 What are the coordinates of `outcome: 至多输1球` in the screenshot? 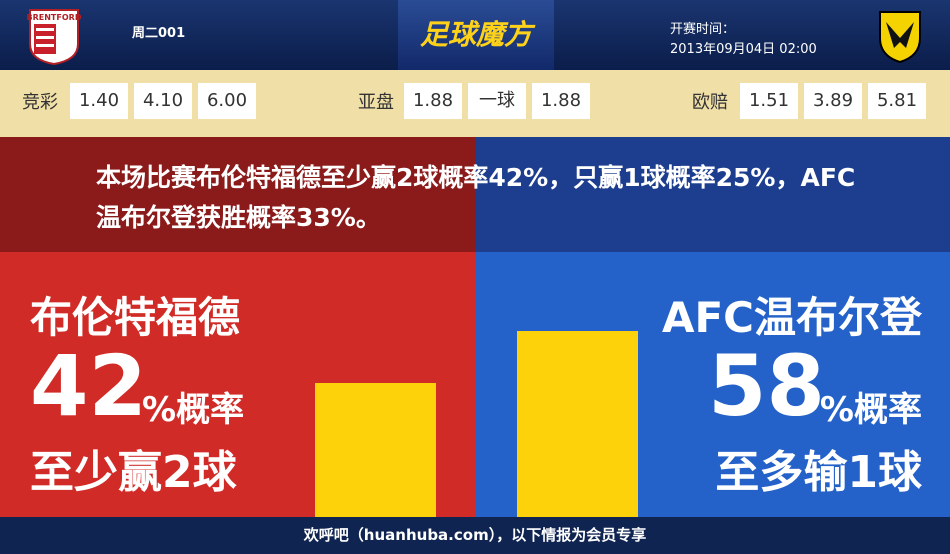 It's located at (818, 472).